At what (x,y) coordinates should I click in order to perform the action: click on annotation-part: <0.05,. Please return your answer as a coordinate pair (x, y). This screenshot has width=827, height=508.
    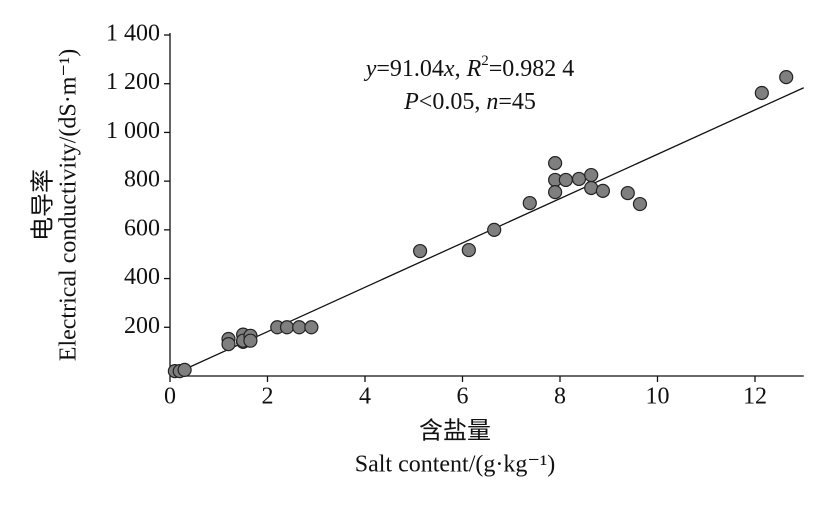
    Looking at the image, I should click on (453, 102).